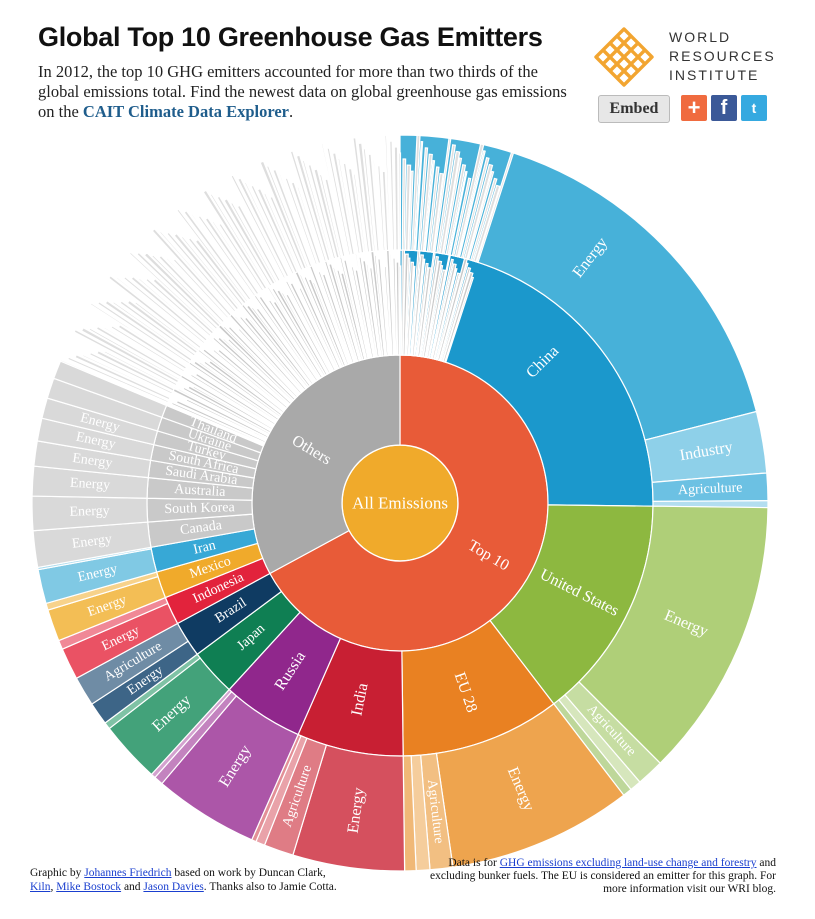 This screenshot has width=815, height=919. Describe the element at coordinates (89, 887) in the screenshot. I see `credit-link-bostock: Mike Bostock` at that location.